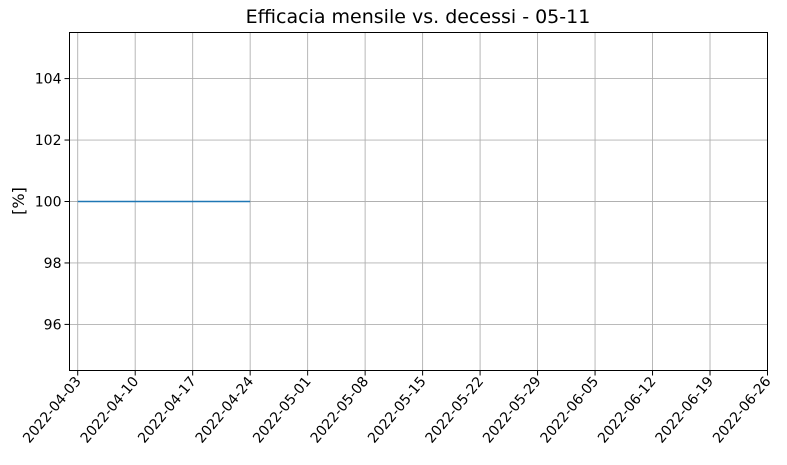 Image resolution: width=787 pixels, height=465 pixels. I want to click on x-tick-label: 2022-05-01, so click(282, 410).